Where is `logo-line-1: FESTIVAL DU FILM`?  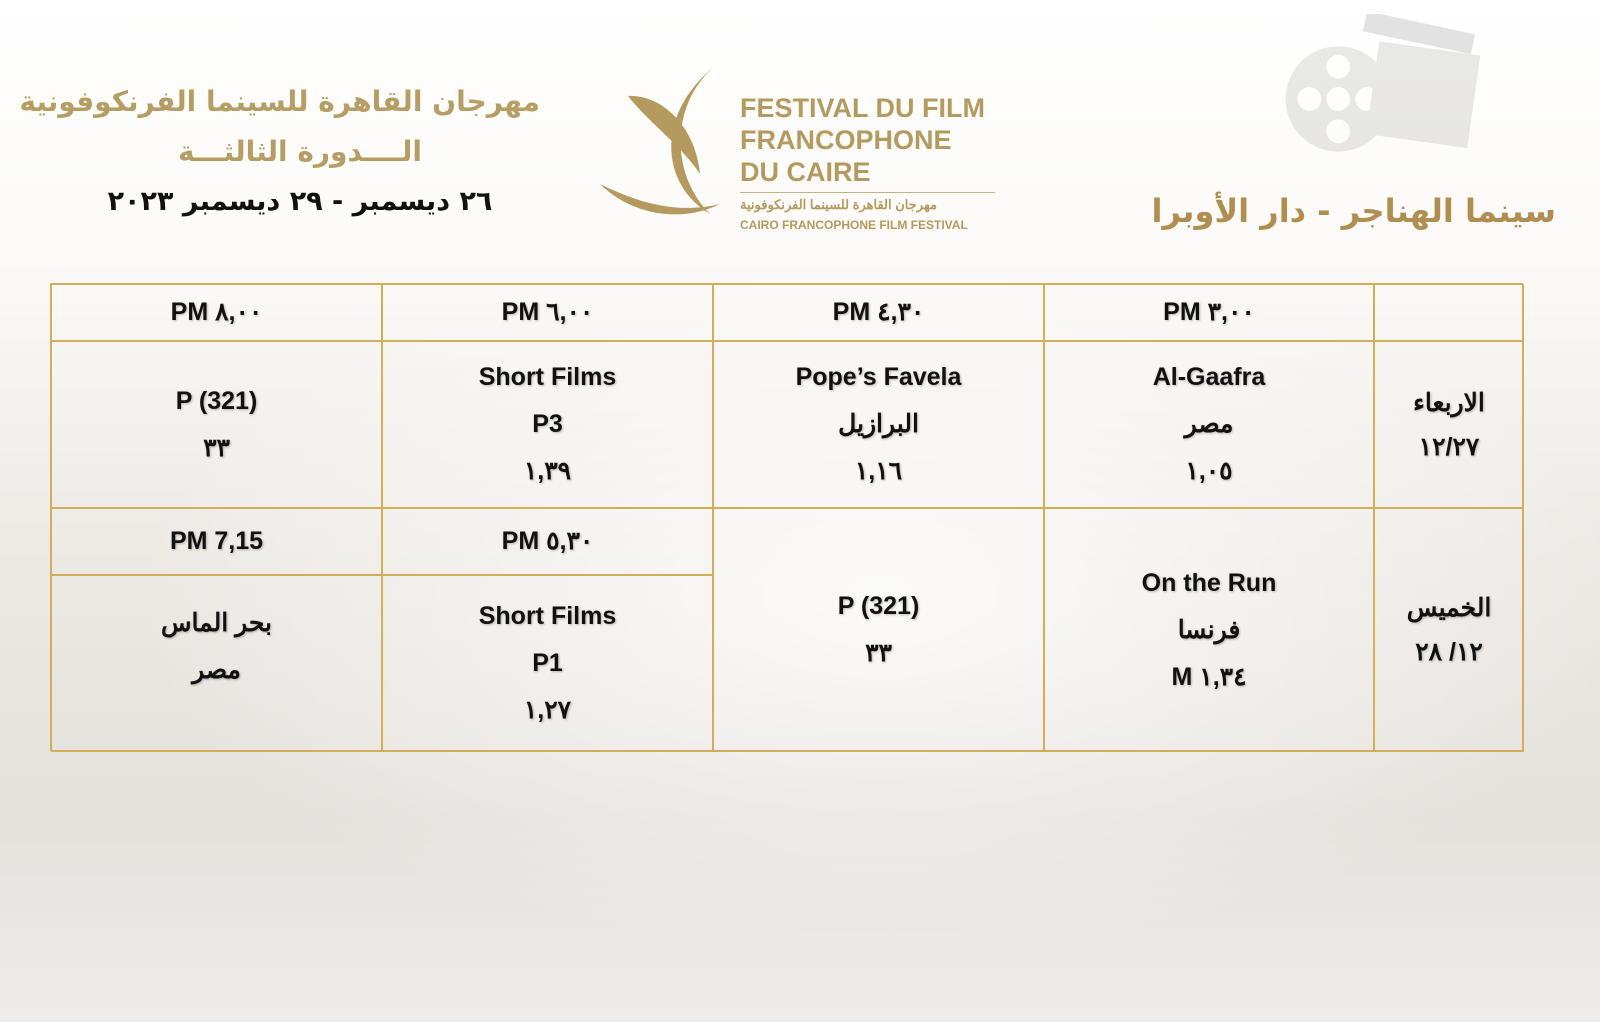
logo-line-1: FESTIVAL DU FILM is located at coordinates (862, 108).